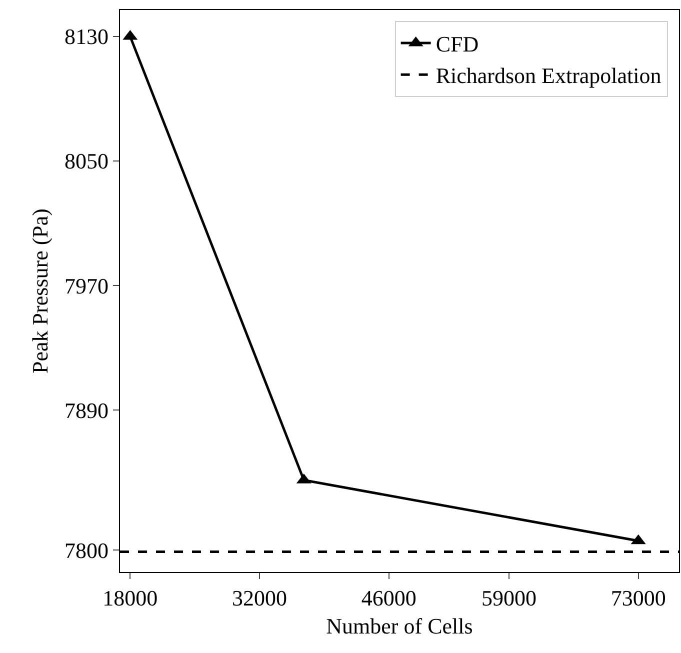  I want to click on y-tick-label: 8130, so click(86, 37).